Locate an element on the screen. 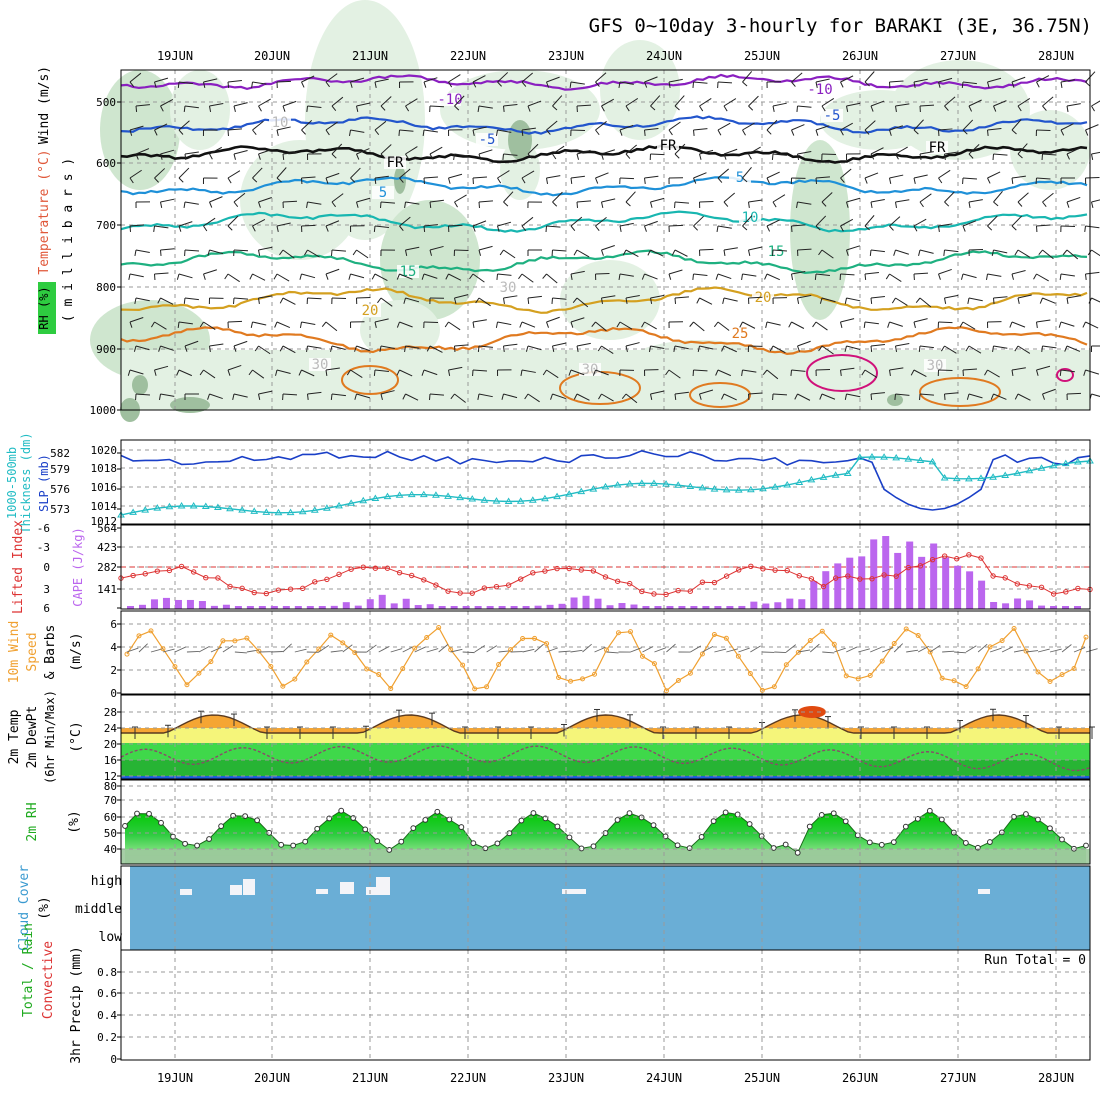  tick-label: 1000 is located at coordinates (103, 410).